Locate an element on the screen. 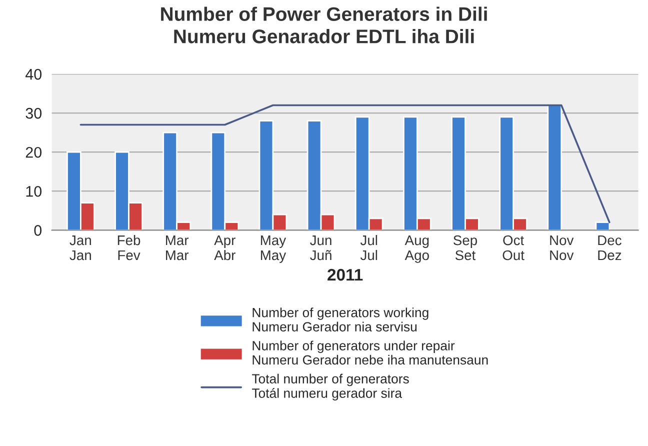  legend-label: Number of generators under repair Numeru Gerador nebe iha manutensaun is located at coordinates (370, 352).